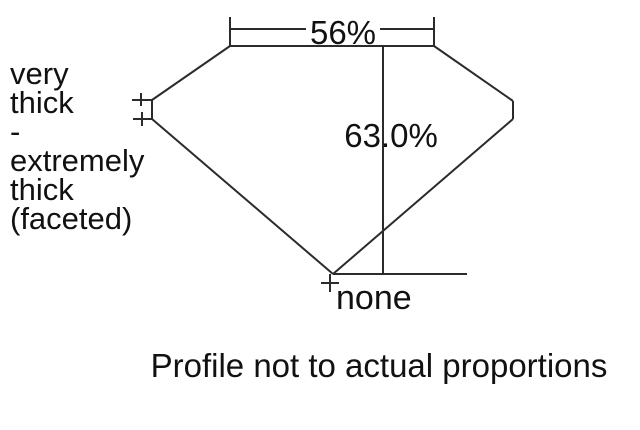 This screenshot has height=430, width=640. I want to click on girdle-thickness-label: very thick - extremely thick (faceted), so click(77, 146).